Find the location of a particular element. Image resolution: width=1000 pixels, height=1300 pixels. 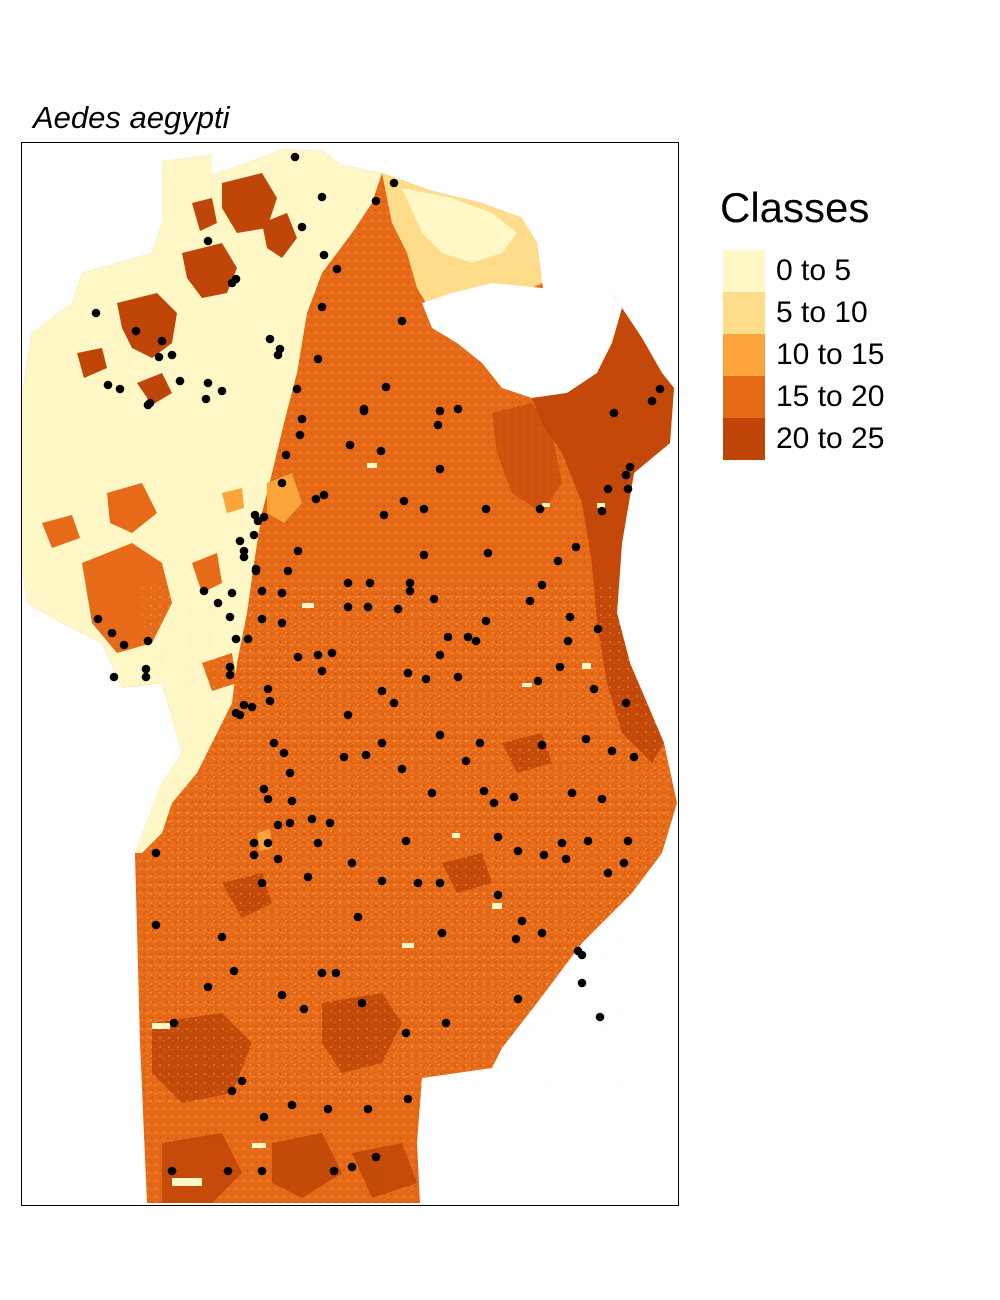

western-patches is located at coordinates (187, 289).